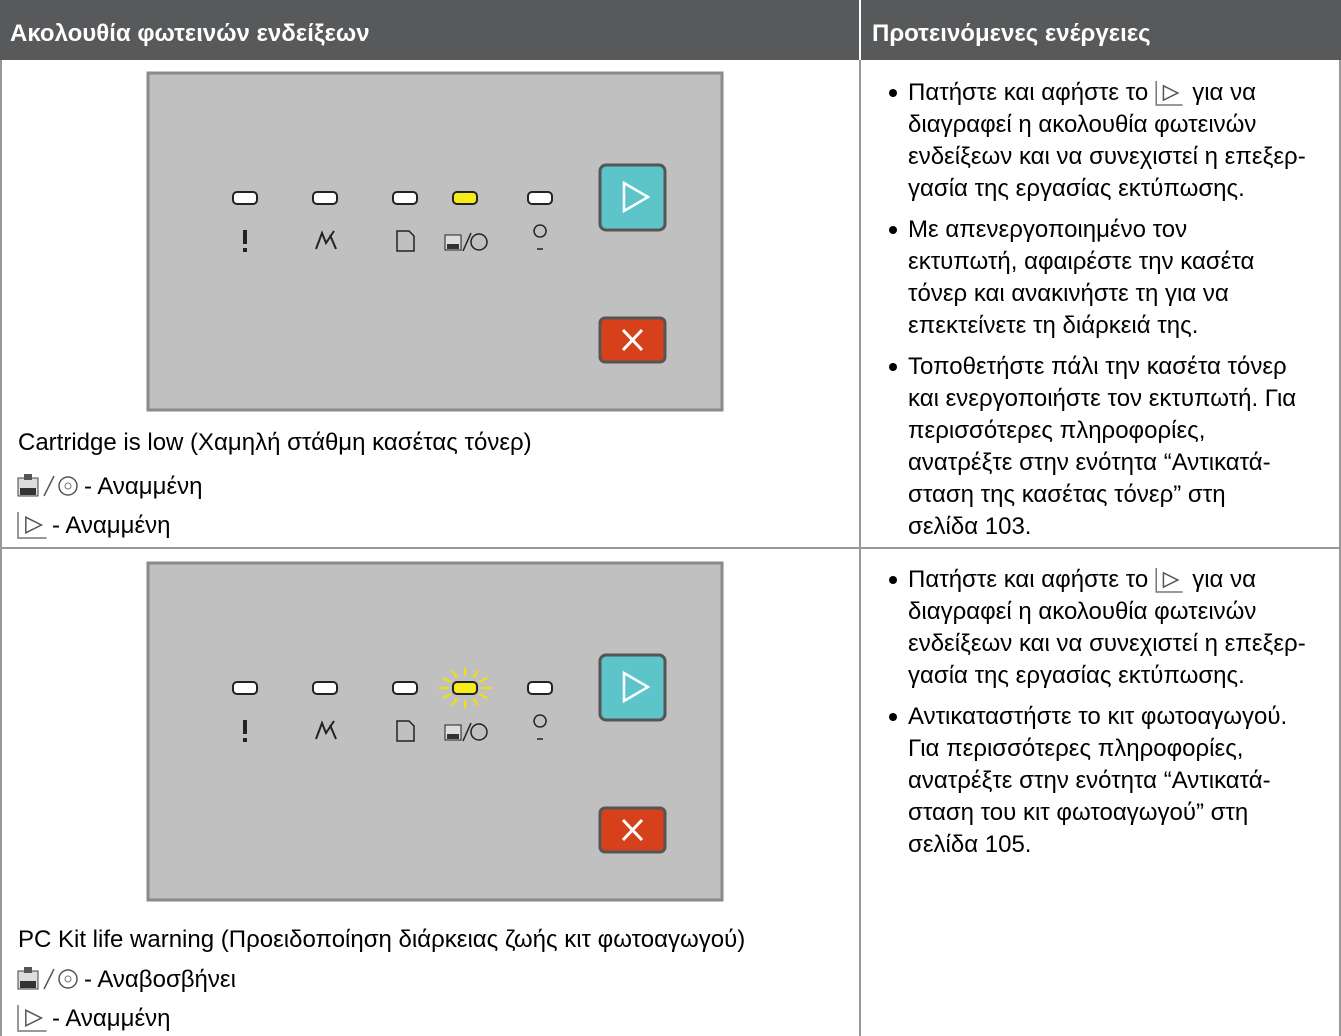  What do you see at coordinates (970, 526) in the screenshot?
I see `text: σελίδα 103.` at bounding box center [970, 526].